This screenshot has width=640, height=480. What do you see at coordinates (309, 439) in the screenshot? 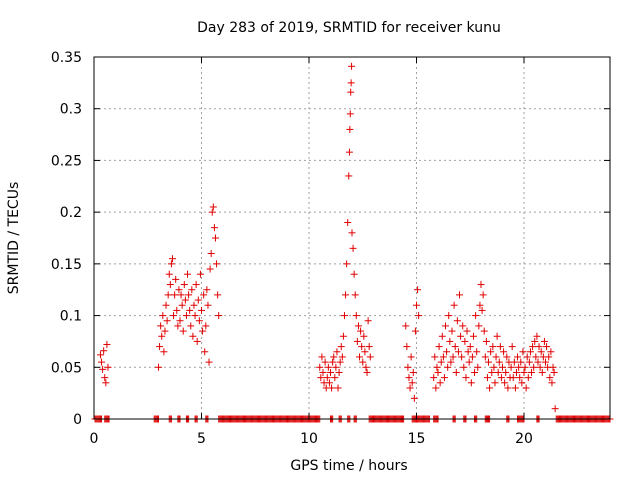
I see `x-tick-label: 10` at bounding box center [309, 439].